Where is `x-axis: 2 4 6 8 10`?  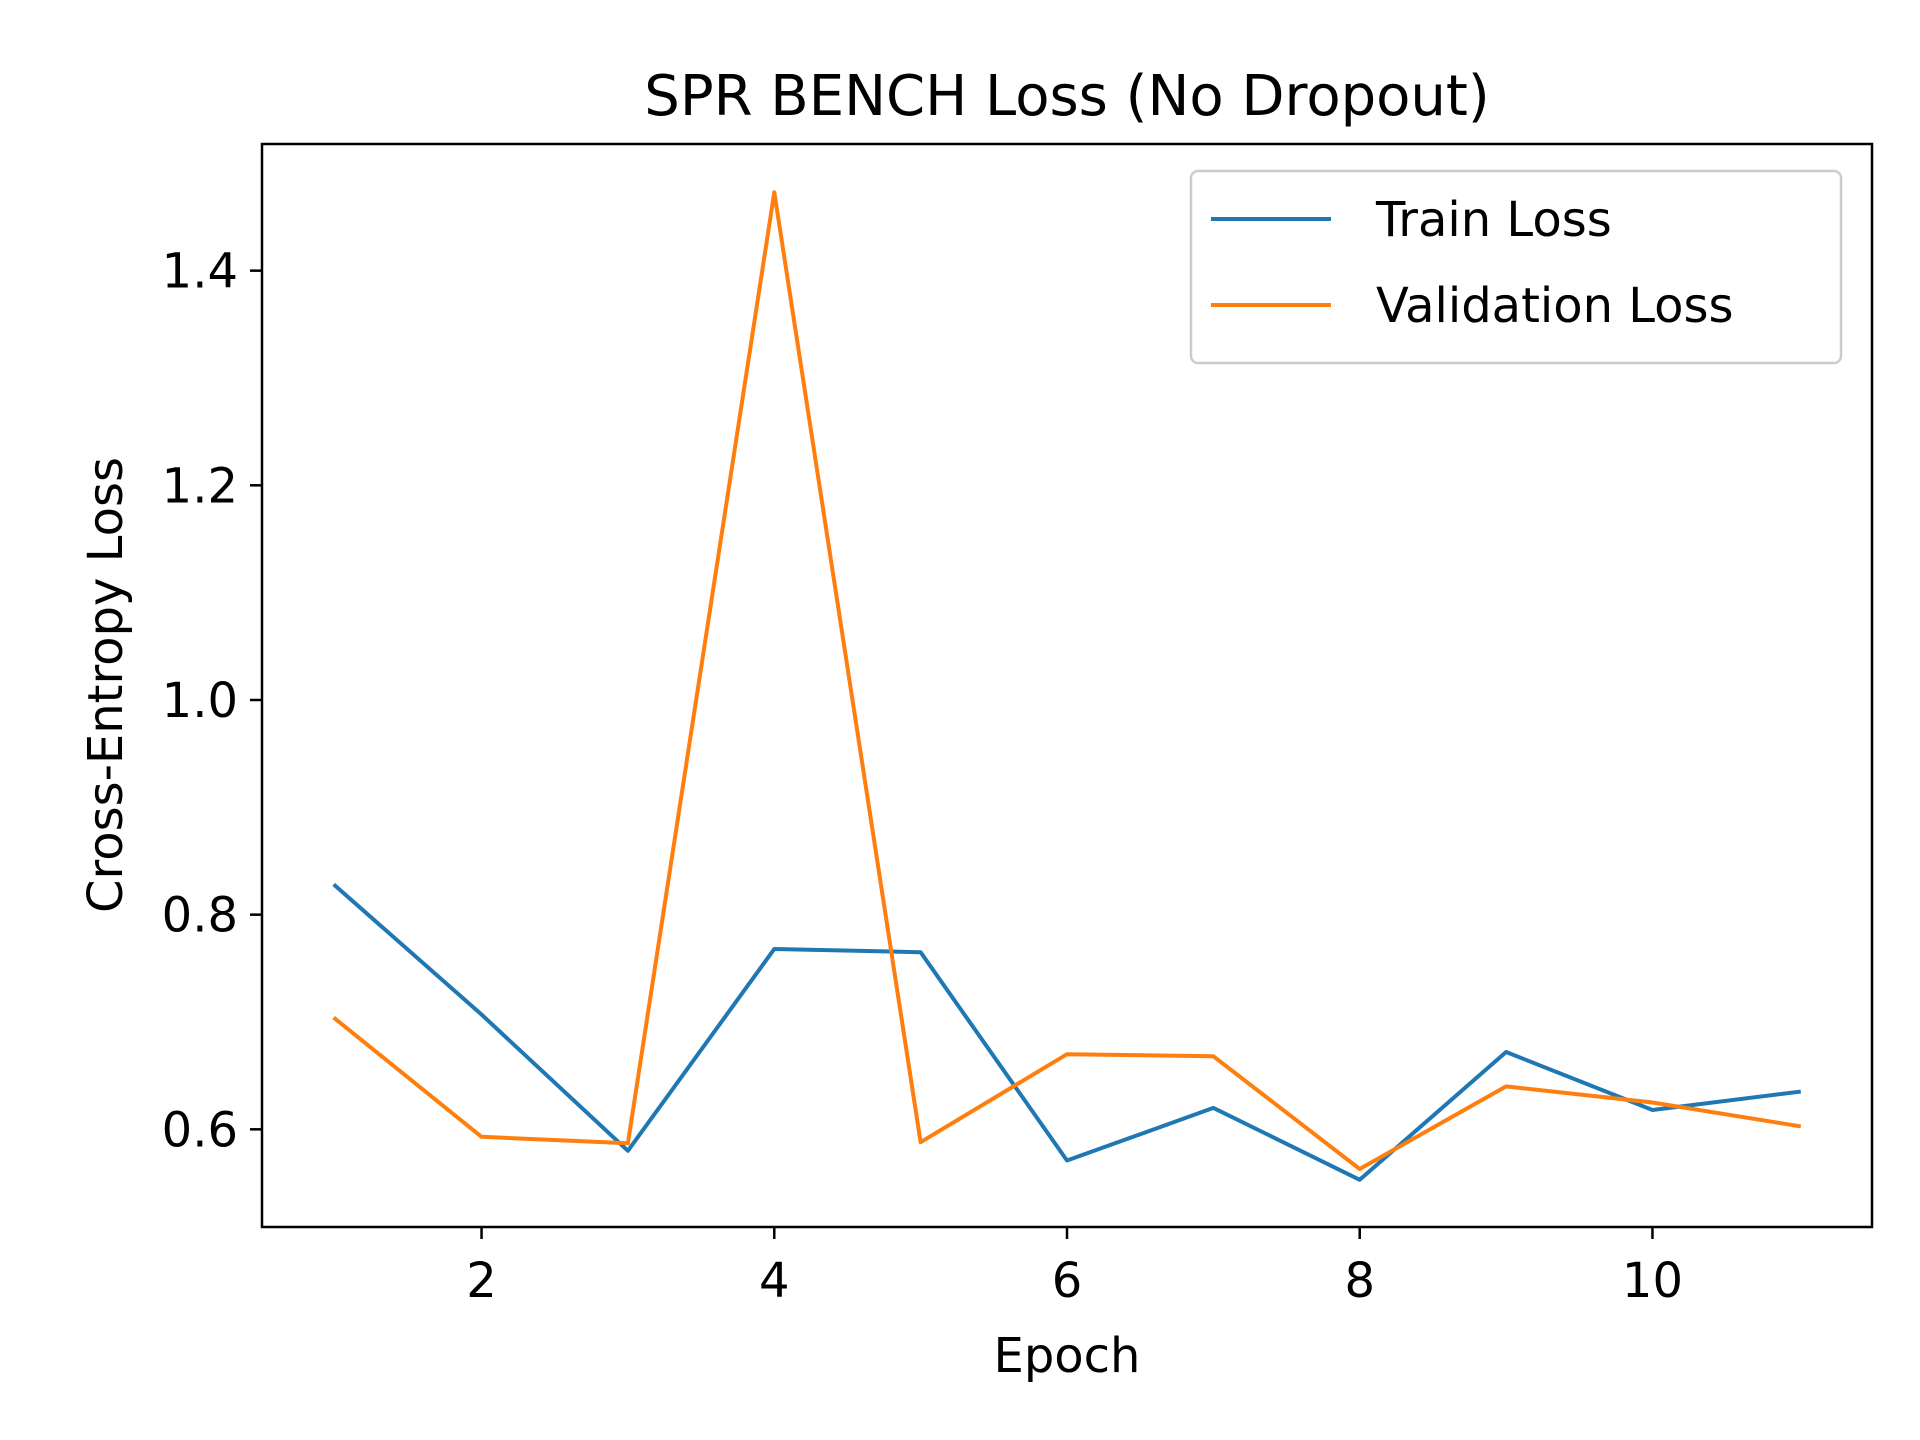
x-axis: 2 4 6 8 10 is located at coordinates (1074, 1268).